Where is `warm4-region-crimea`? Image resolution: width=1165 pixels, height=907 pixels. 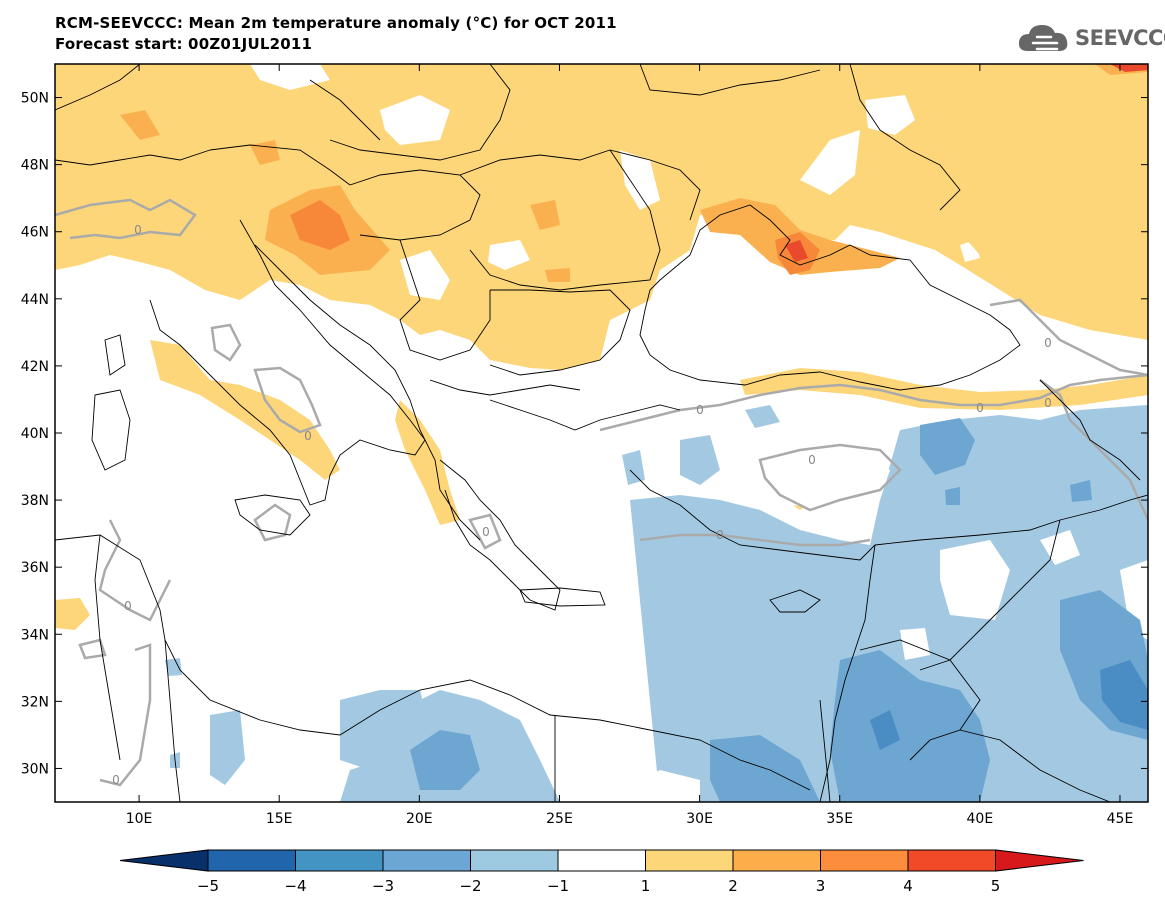 warm4-region-crimea is located at coordinates (796, 251).